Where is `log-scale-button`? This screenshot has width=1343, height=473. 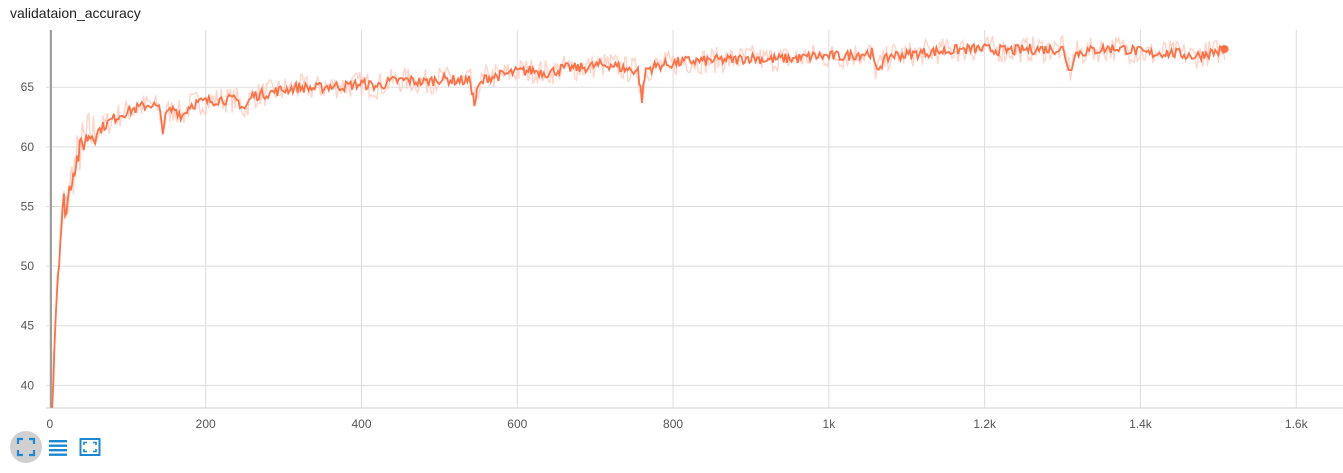
log-scale-button is located at coordinates (58, 447).